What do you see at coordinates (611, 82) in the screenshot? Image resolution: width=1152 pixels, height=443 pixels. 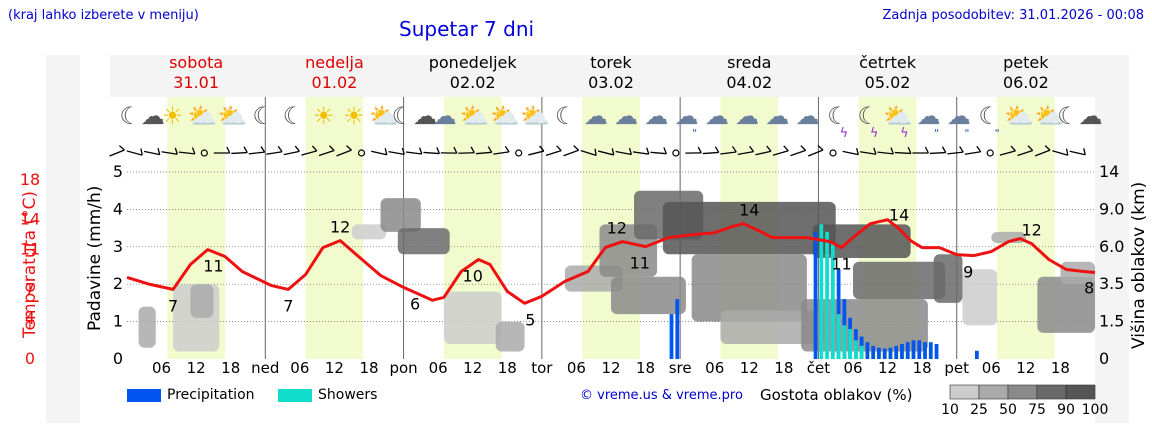 I see `day-date: 03.02` at bounding box center [611, 82].